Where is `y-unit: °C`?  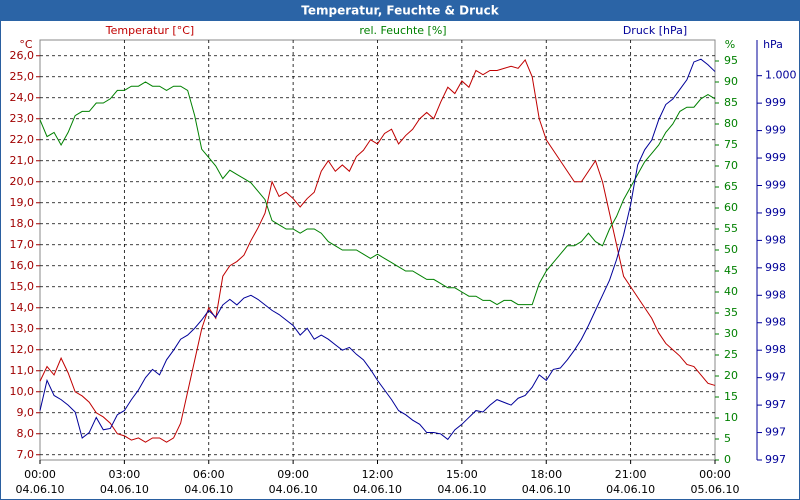
y-unit: °C is located at coordinates (26, 44).